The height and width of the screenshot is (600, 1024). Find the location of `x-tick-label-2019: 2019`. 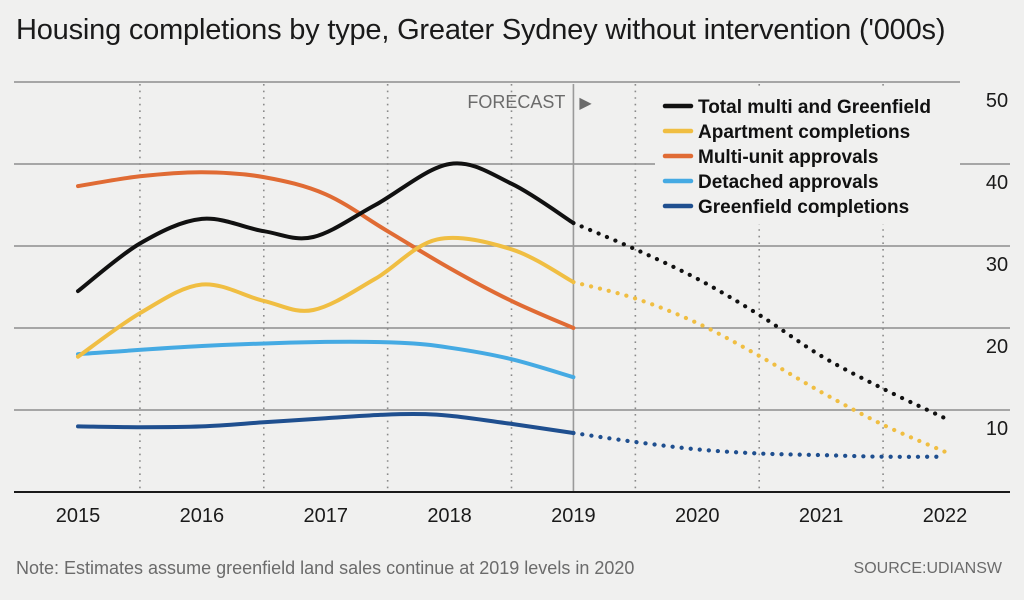

x-tick-label-2019: 2019 is located at coordinates (573, 516).